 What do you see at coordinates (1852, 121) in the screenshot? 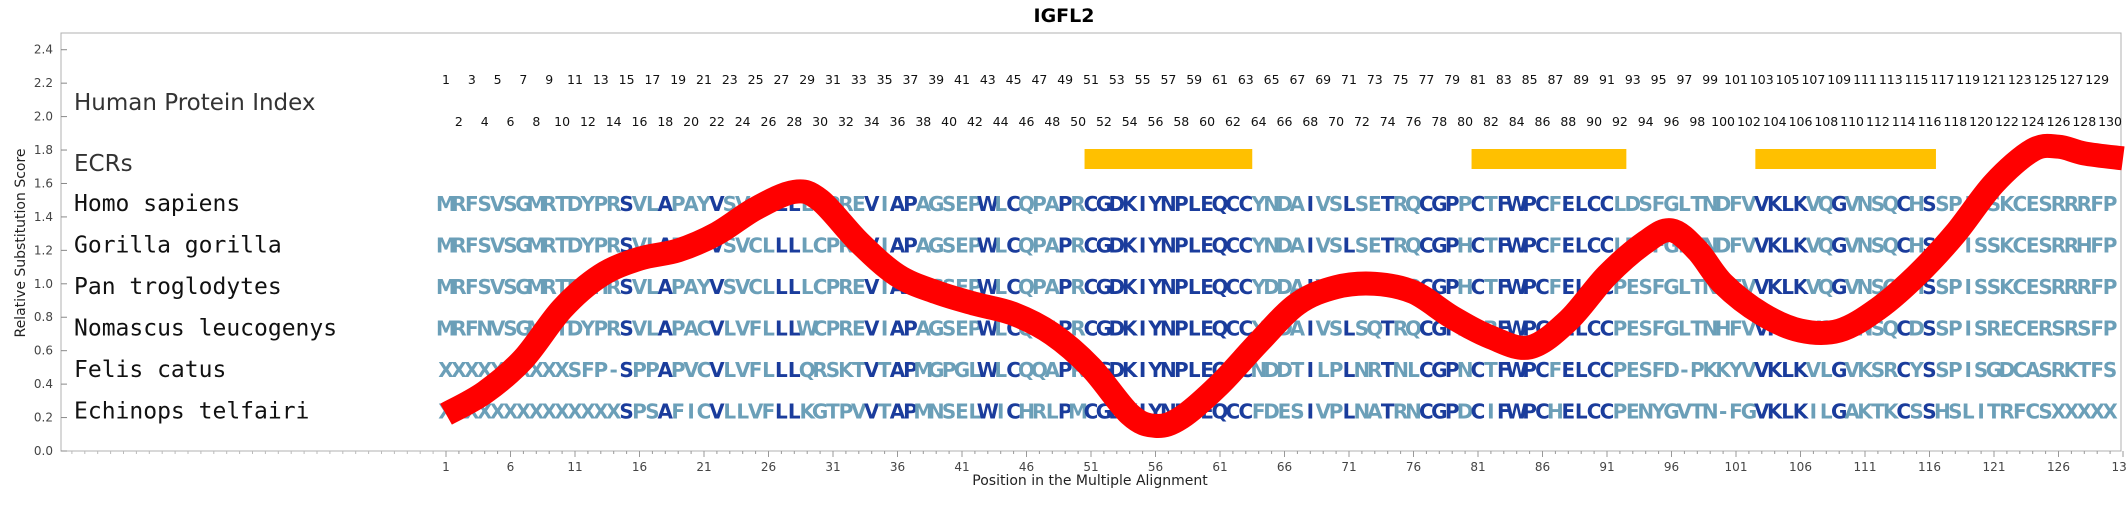
I see `index-number: 110` at bounding box center [1852, 121].